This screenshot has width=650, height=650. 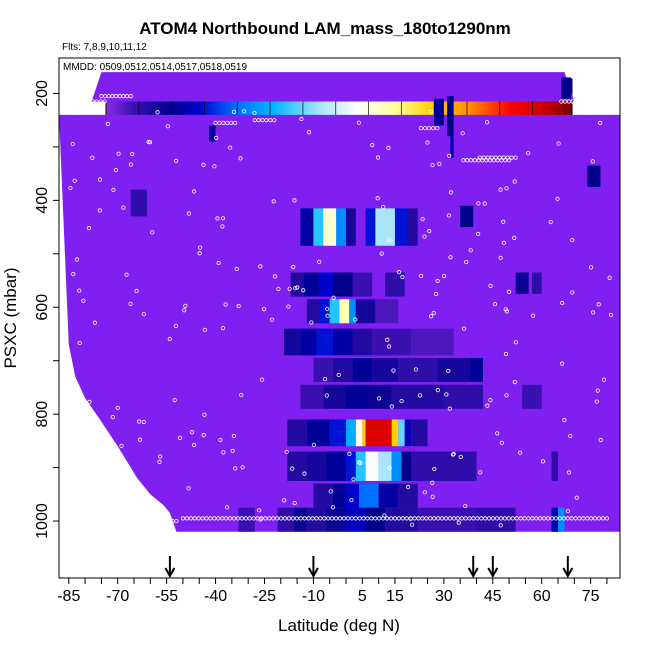 What do you see at coordinates (104, 47) in the screenshot?
I see `flights-subtitle: Flts: 7,8,9,10,11,12` at bounding box center [104, 47].